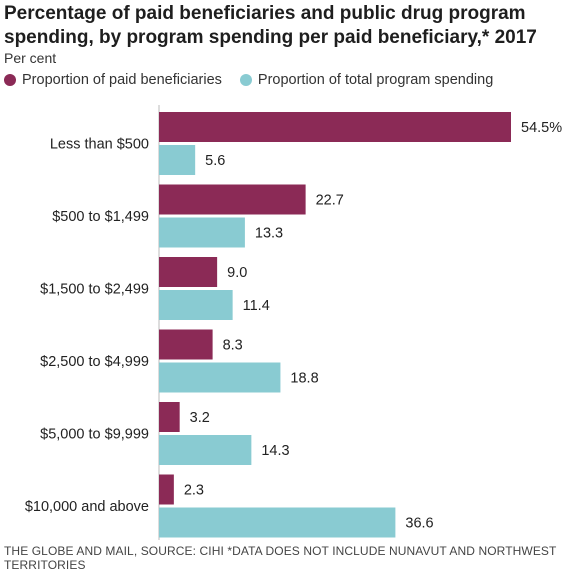 Image resolution: width=570 pixels, height=577 pixels. Describe the element at coordinates (87, 507) in the screenshot. I see `category-label: $10,000 and above` at that location.